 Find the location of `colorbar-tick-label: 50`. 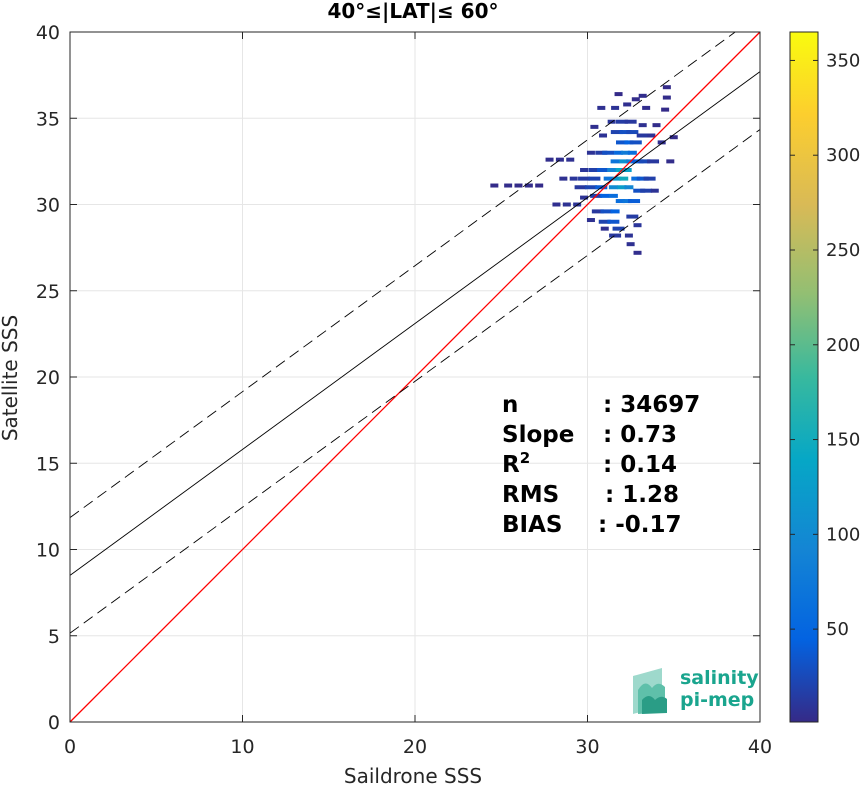

colorbar-tick-label: 50 is located at coordinates (837, 629).